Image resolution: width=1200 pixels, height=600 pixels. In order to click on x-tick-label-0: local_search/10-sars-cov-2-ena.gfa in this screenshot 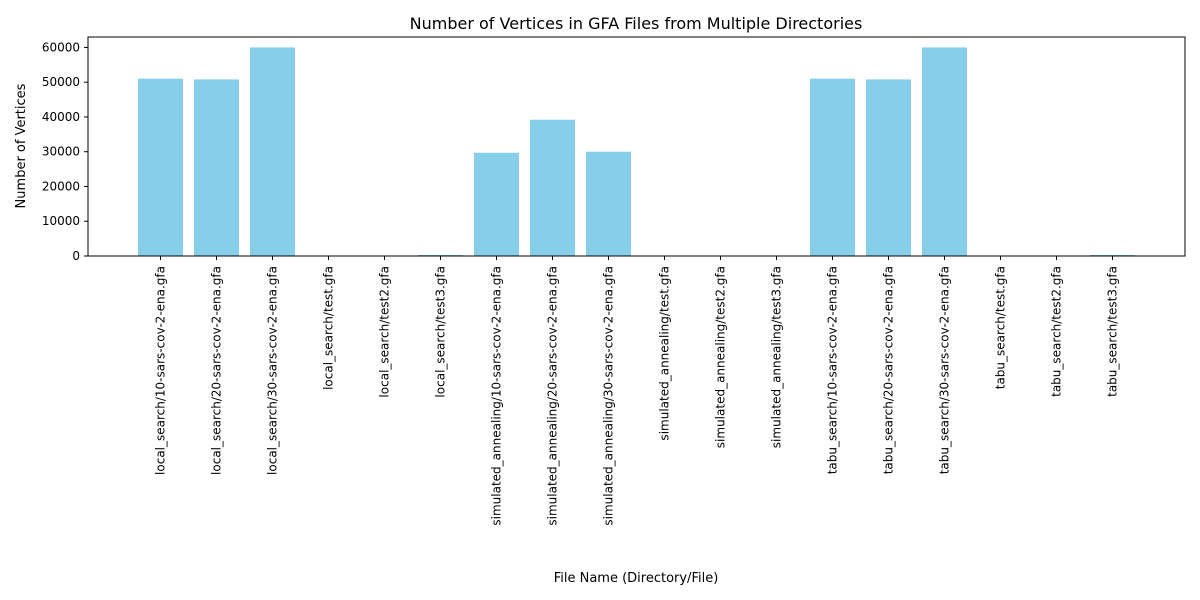, I will do `click(161, 370)`.